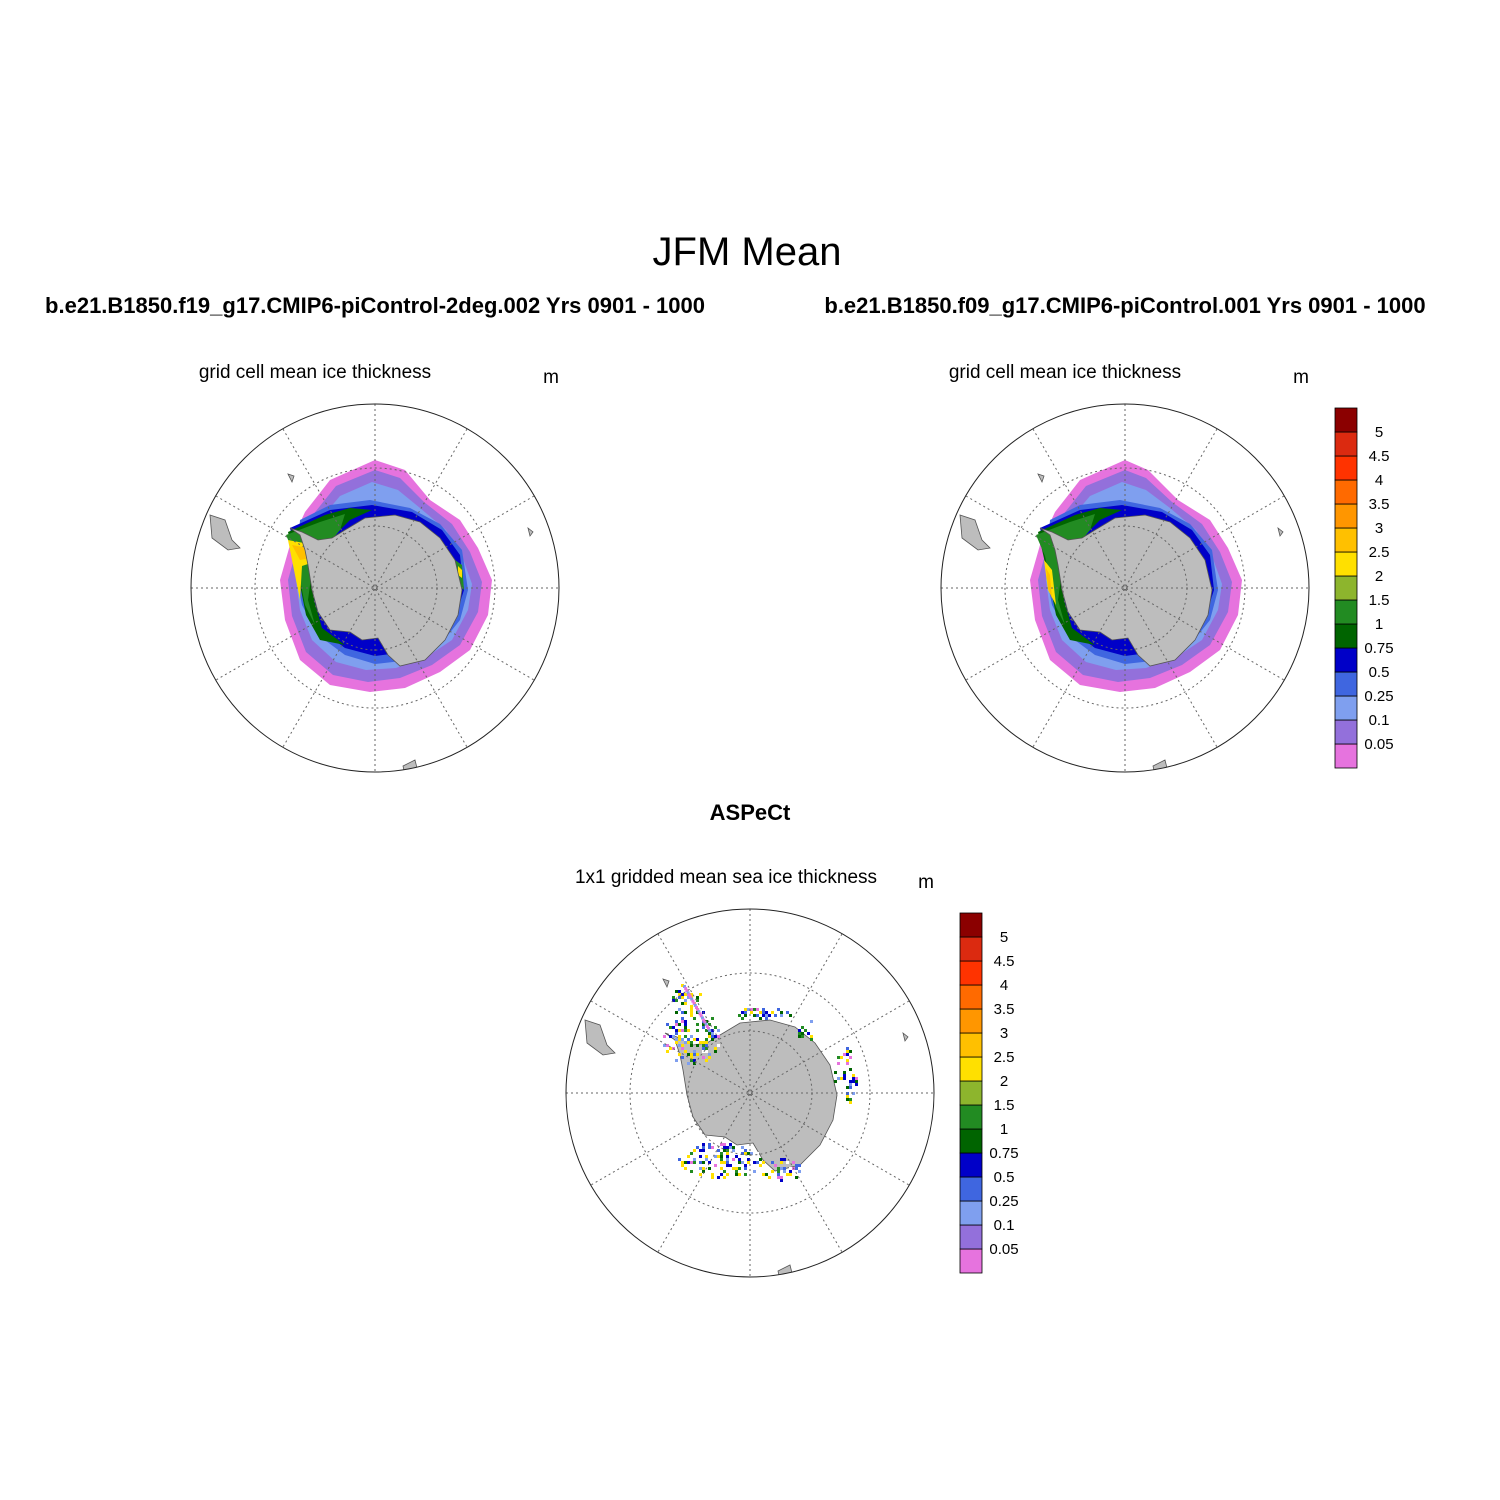 Image resolution: width=1500 pixels, height=1500 pixels. Describe the element at coordinates (1004, 1009) in the screenshot. I see `colorbar-label: 3.5` at that location.